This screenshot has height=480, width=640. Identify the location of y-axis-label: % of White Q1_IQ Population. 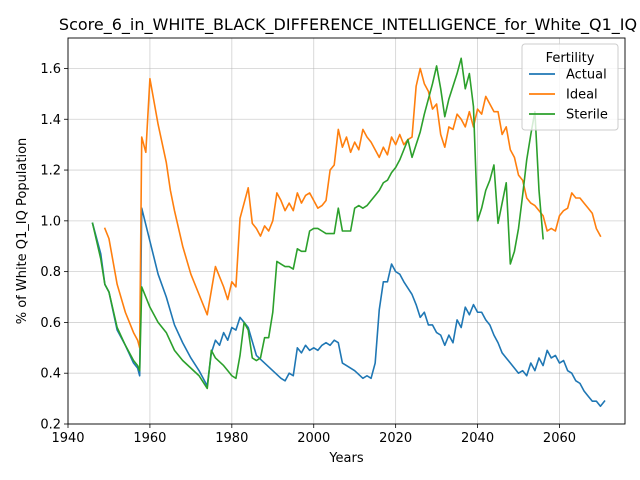
(22, 231).